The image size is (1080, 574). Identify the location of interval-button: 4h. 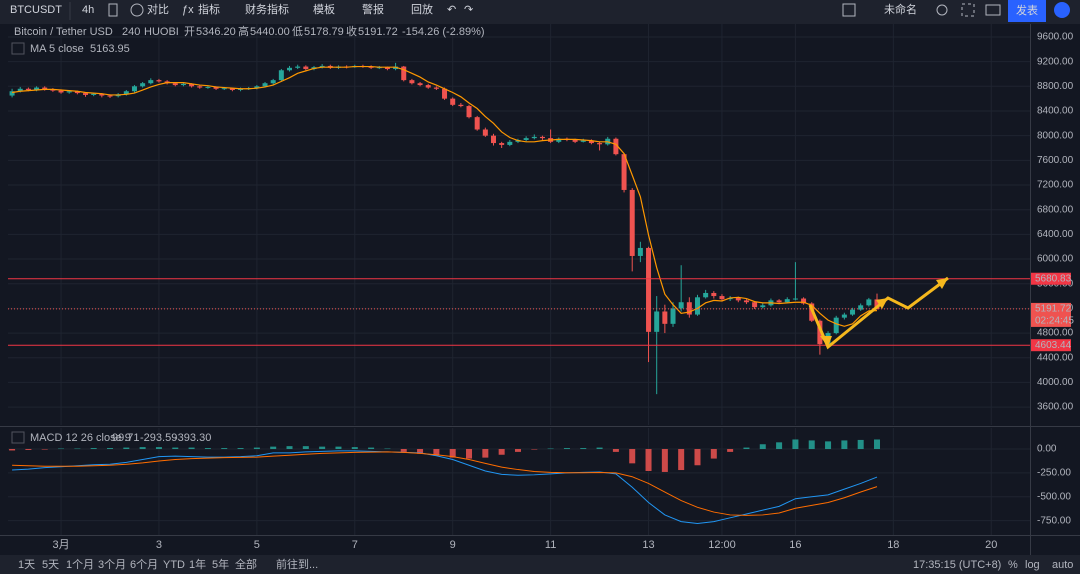
(88, 10).